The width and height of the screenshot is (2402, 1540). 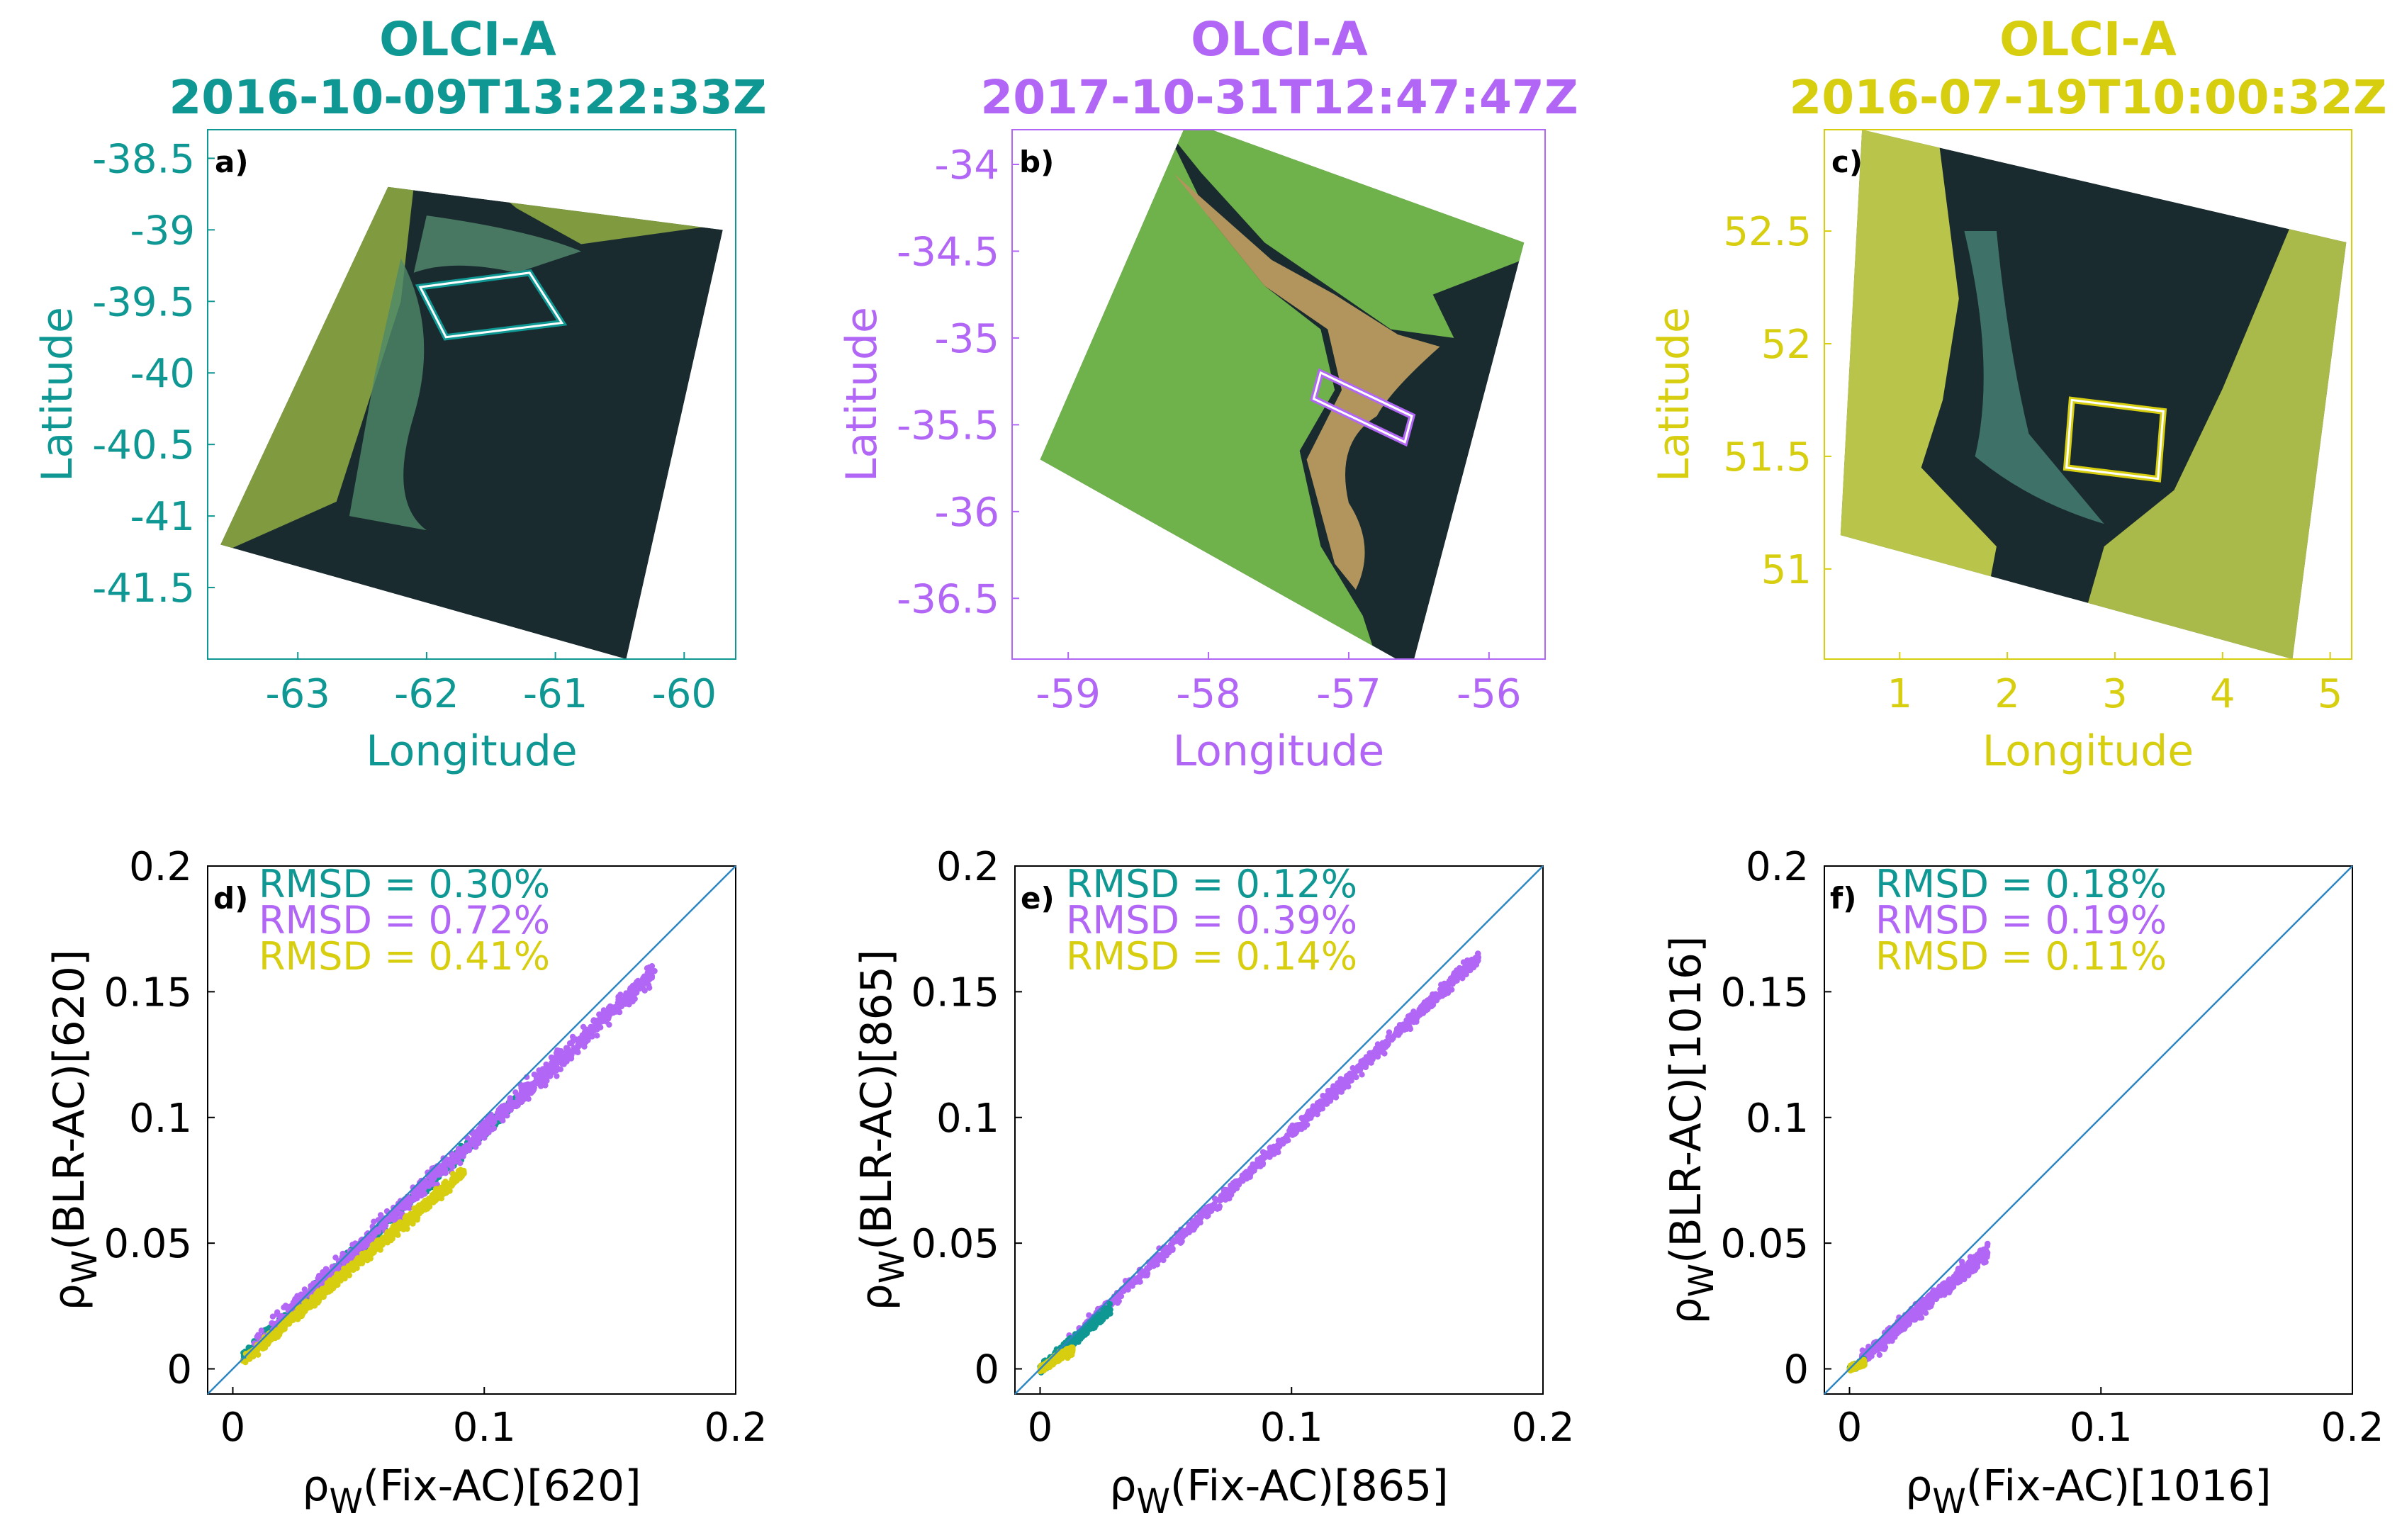 I want to click on scatter-points, so click(x=1918, y=1307).